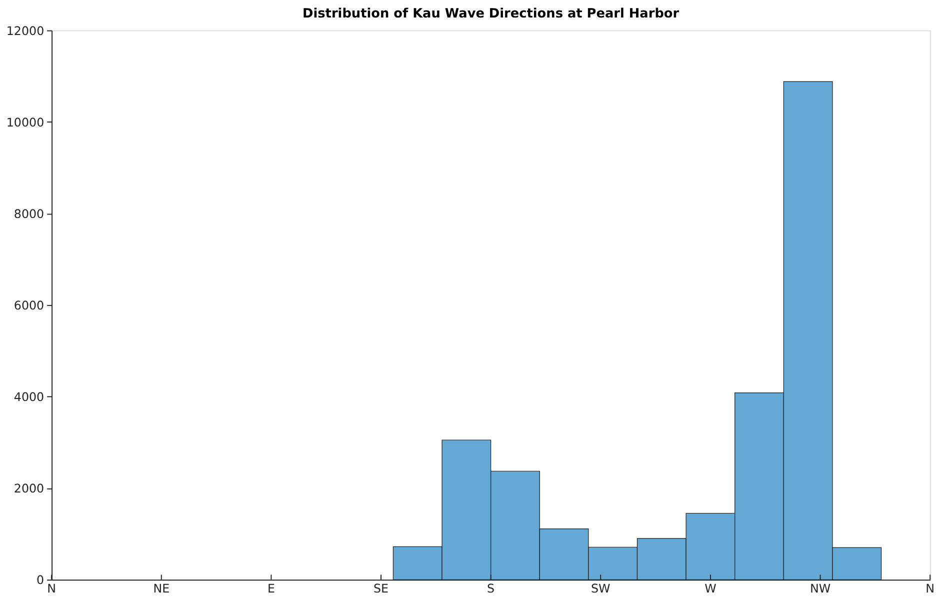  What do you see at coordinates (25, 122) in the screenshot?
I see `y-tick-label: 10000` at bounding box center [25, 122].